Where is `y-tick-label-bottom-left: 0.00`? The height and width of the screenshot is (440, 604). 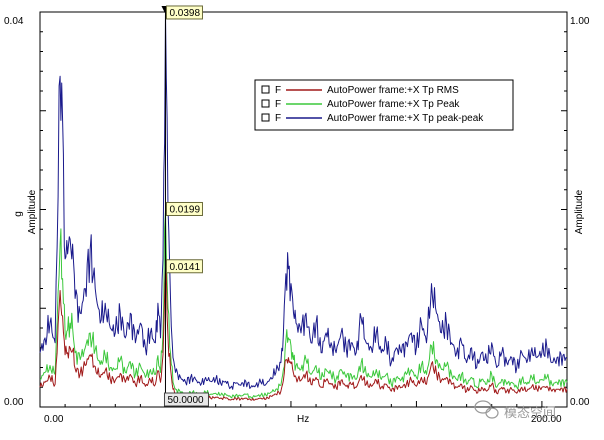
y-tick-label-bottom-left: 0.00 is located at coordinates (14, 402).